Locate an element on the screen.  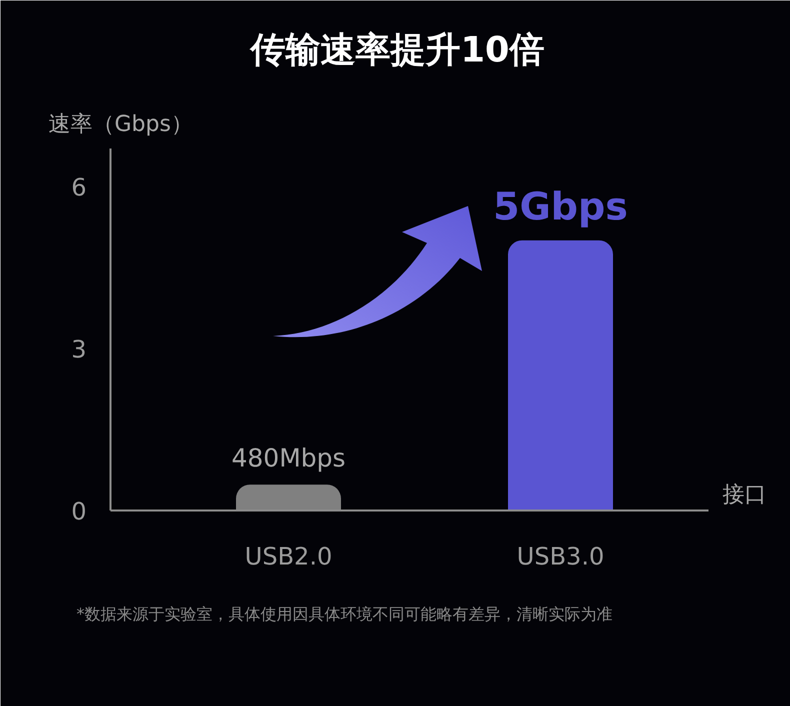
y-tick-label: 3 is located at coordinates (79, 349).